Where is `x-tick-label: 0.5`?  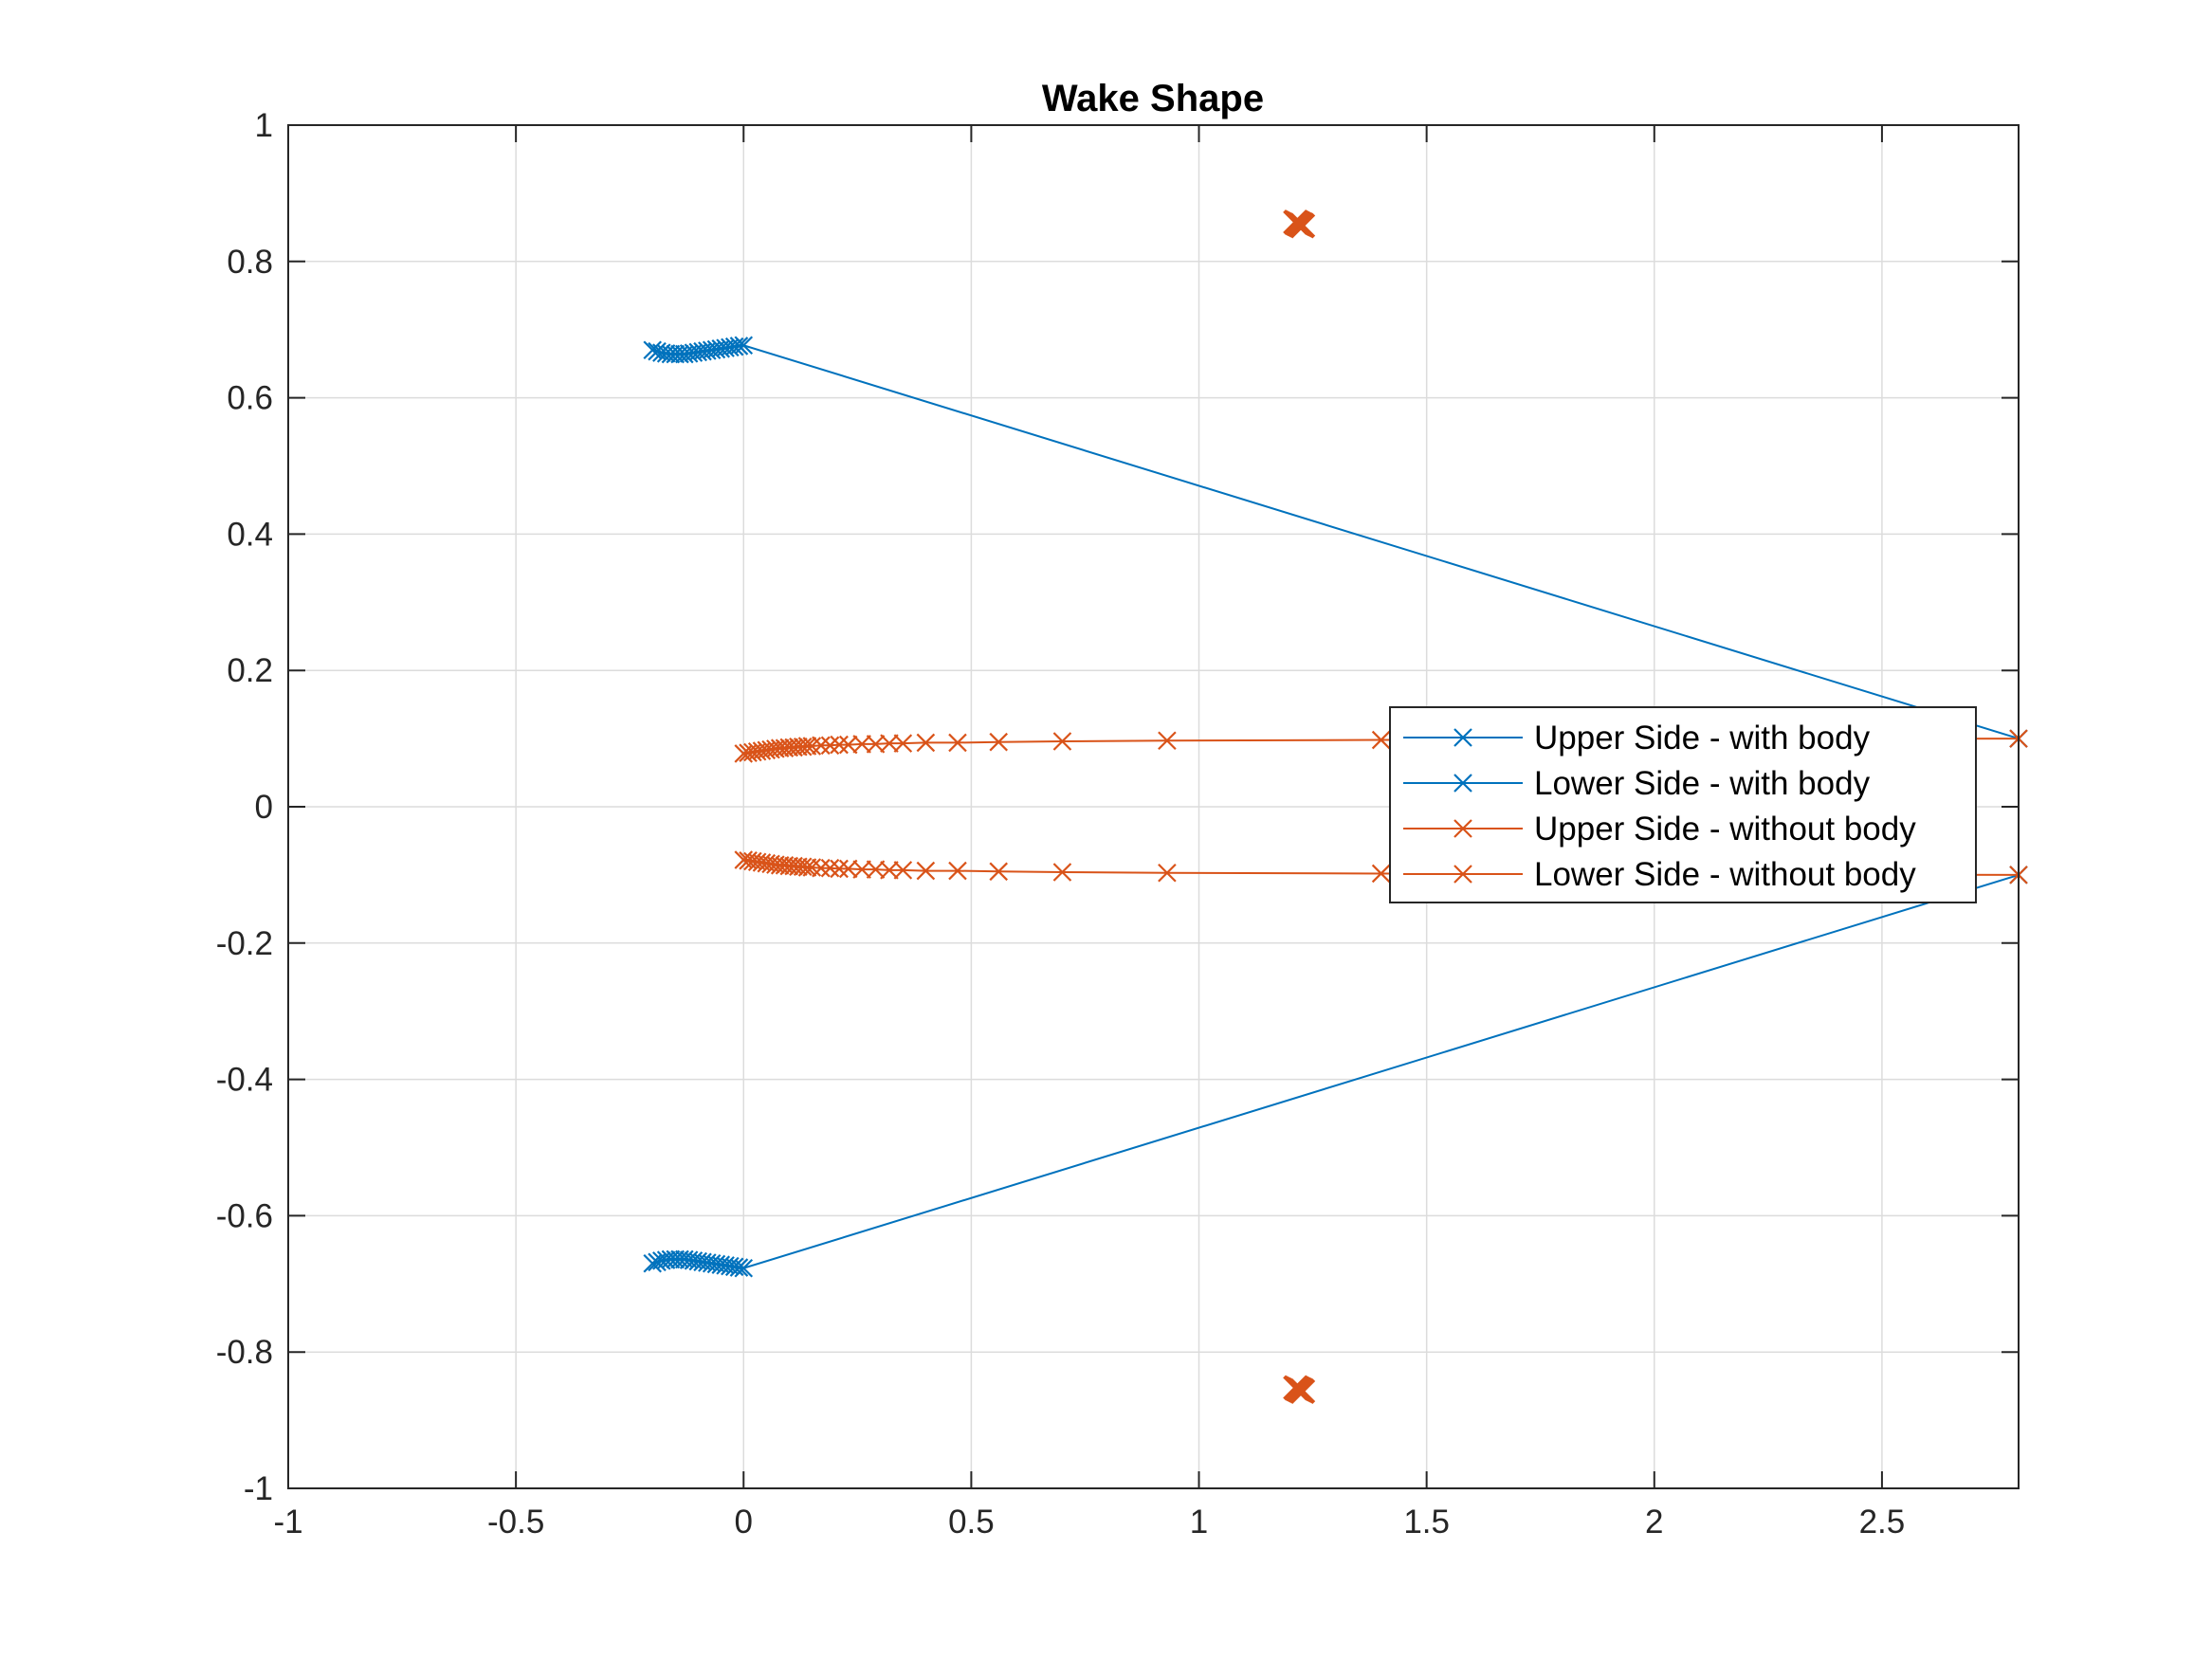
x-tick-label: 0.5 is located at coordinates (971, 1522).